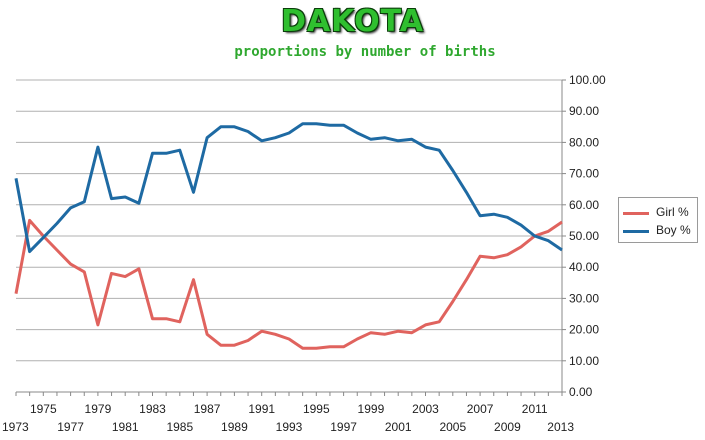 This screenshot has width=705, height=440. I want to click on legend-label-boy: Boy %, so click(673, 230).